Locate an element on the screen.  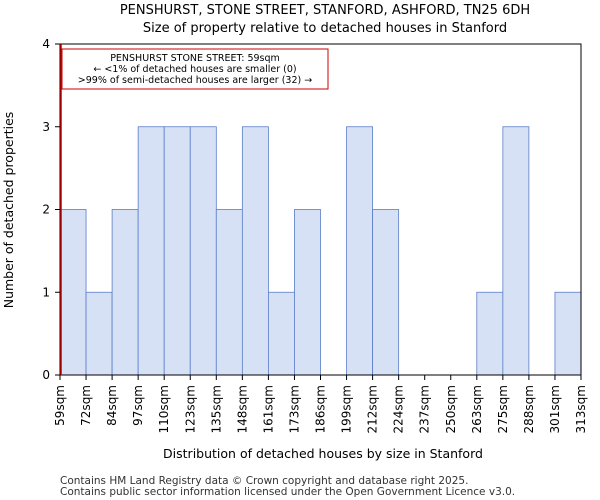
y-tick-label: 3 is located at coordinates (46, 127).